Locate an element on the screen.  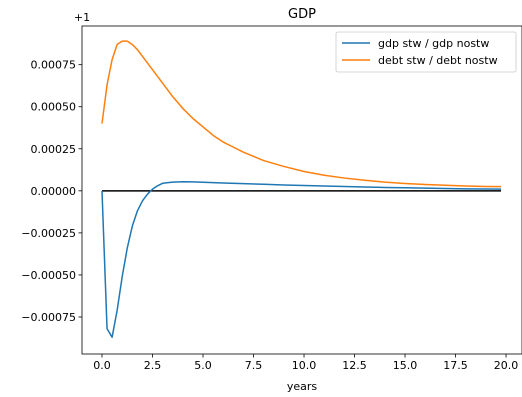
legend-box is located at coordinates (426, 52).